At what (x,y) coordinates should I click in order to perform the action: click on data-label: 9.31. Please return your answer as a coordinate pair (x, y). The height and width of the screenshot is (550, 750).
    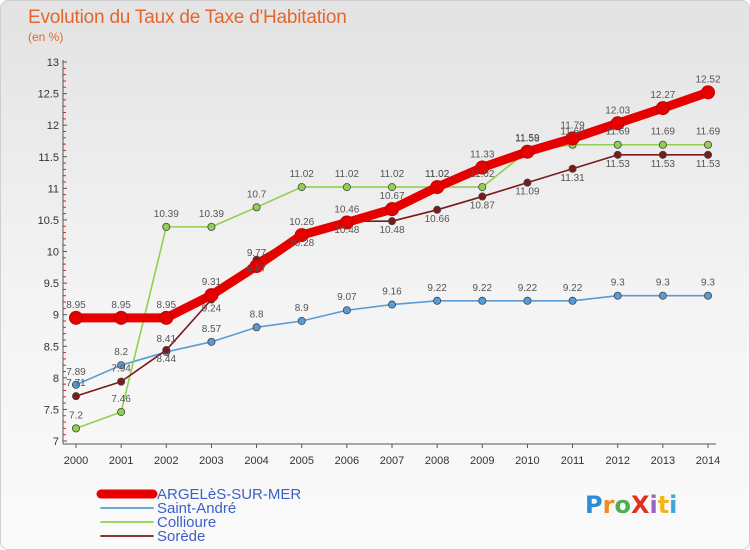
    Looking at the image, I should click on (212, 282).